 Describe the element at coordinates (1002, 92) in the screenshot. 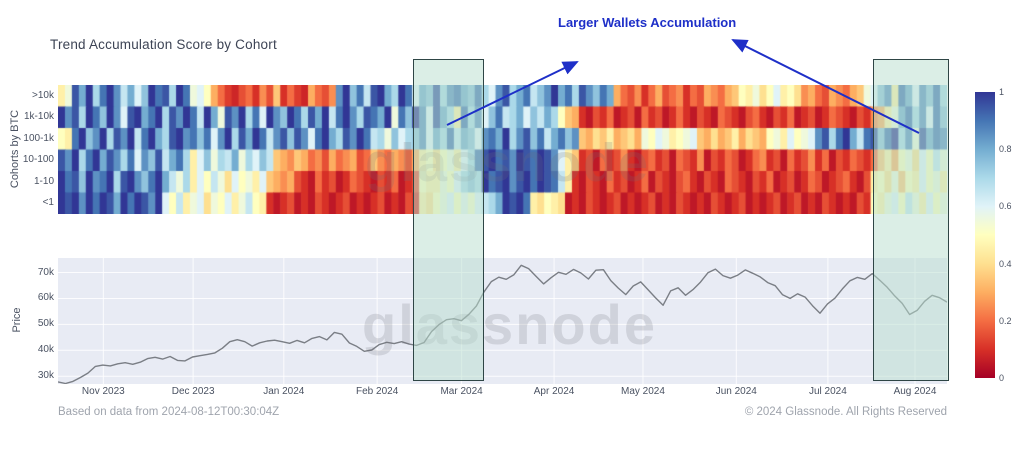

I see `colorbar-tick-label: 1` at that location.